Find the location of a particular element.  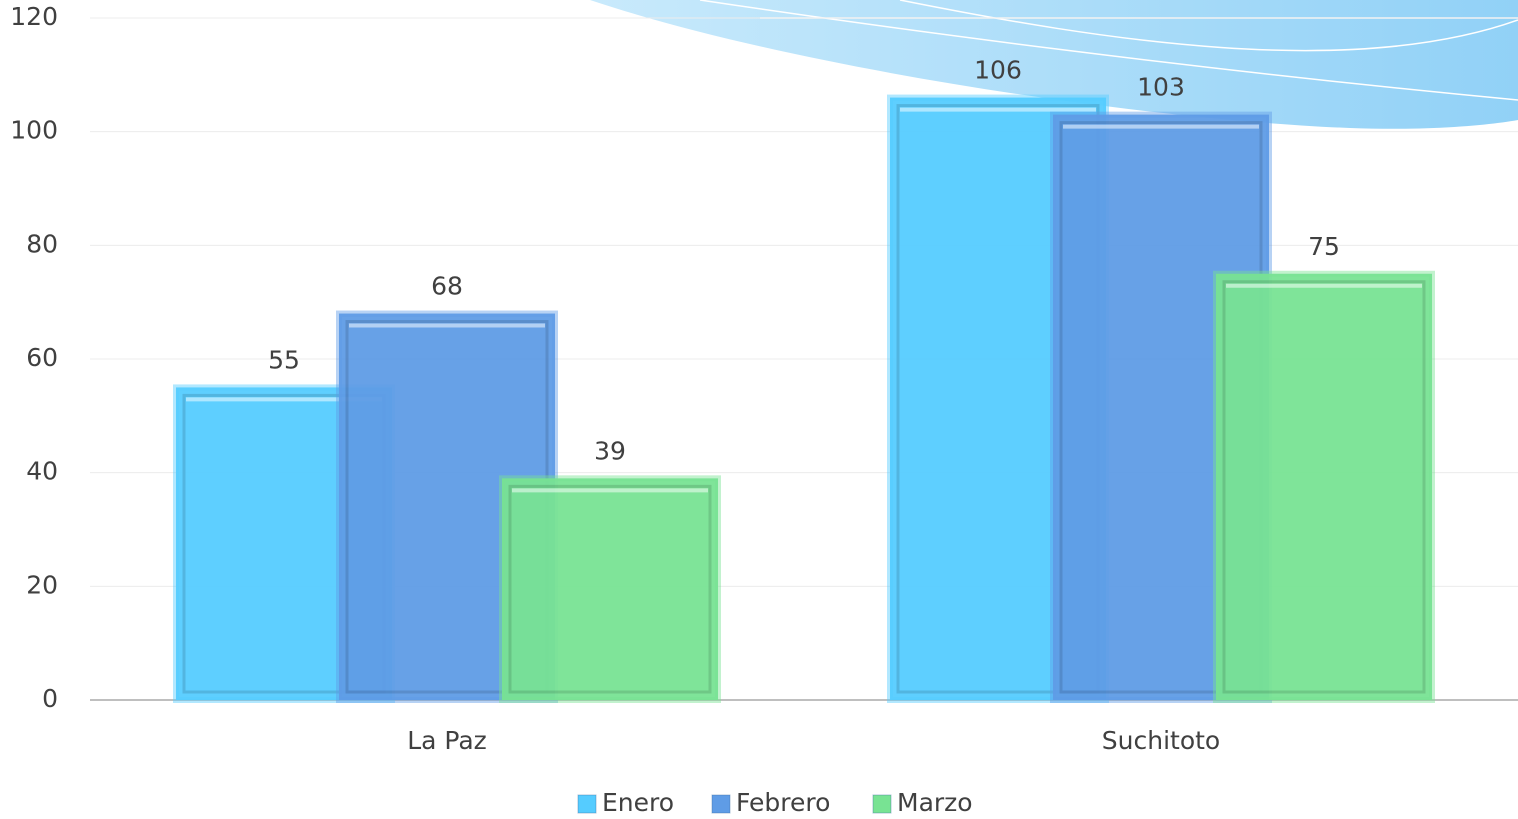

y-tick-label: 120 is located at coordinates (34, 16).